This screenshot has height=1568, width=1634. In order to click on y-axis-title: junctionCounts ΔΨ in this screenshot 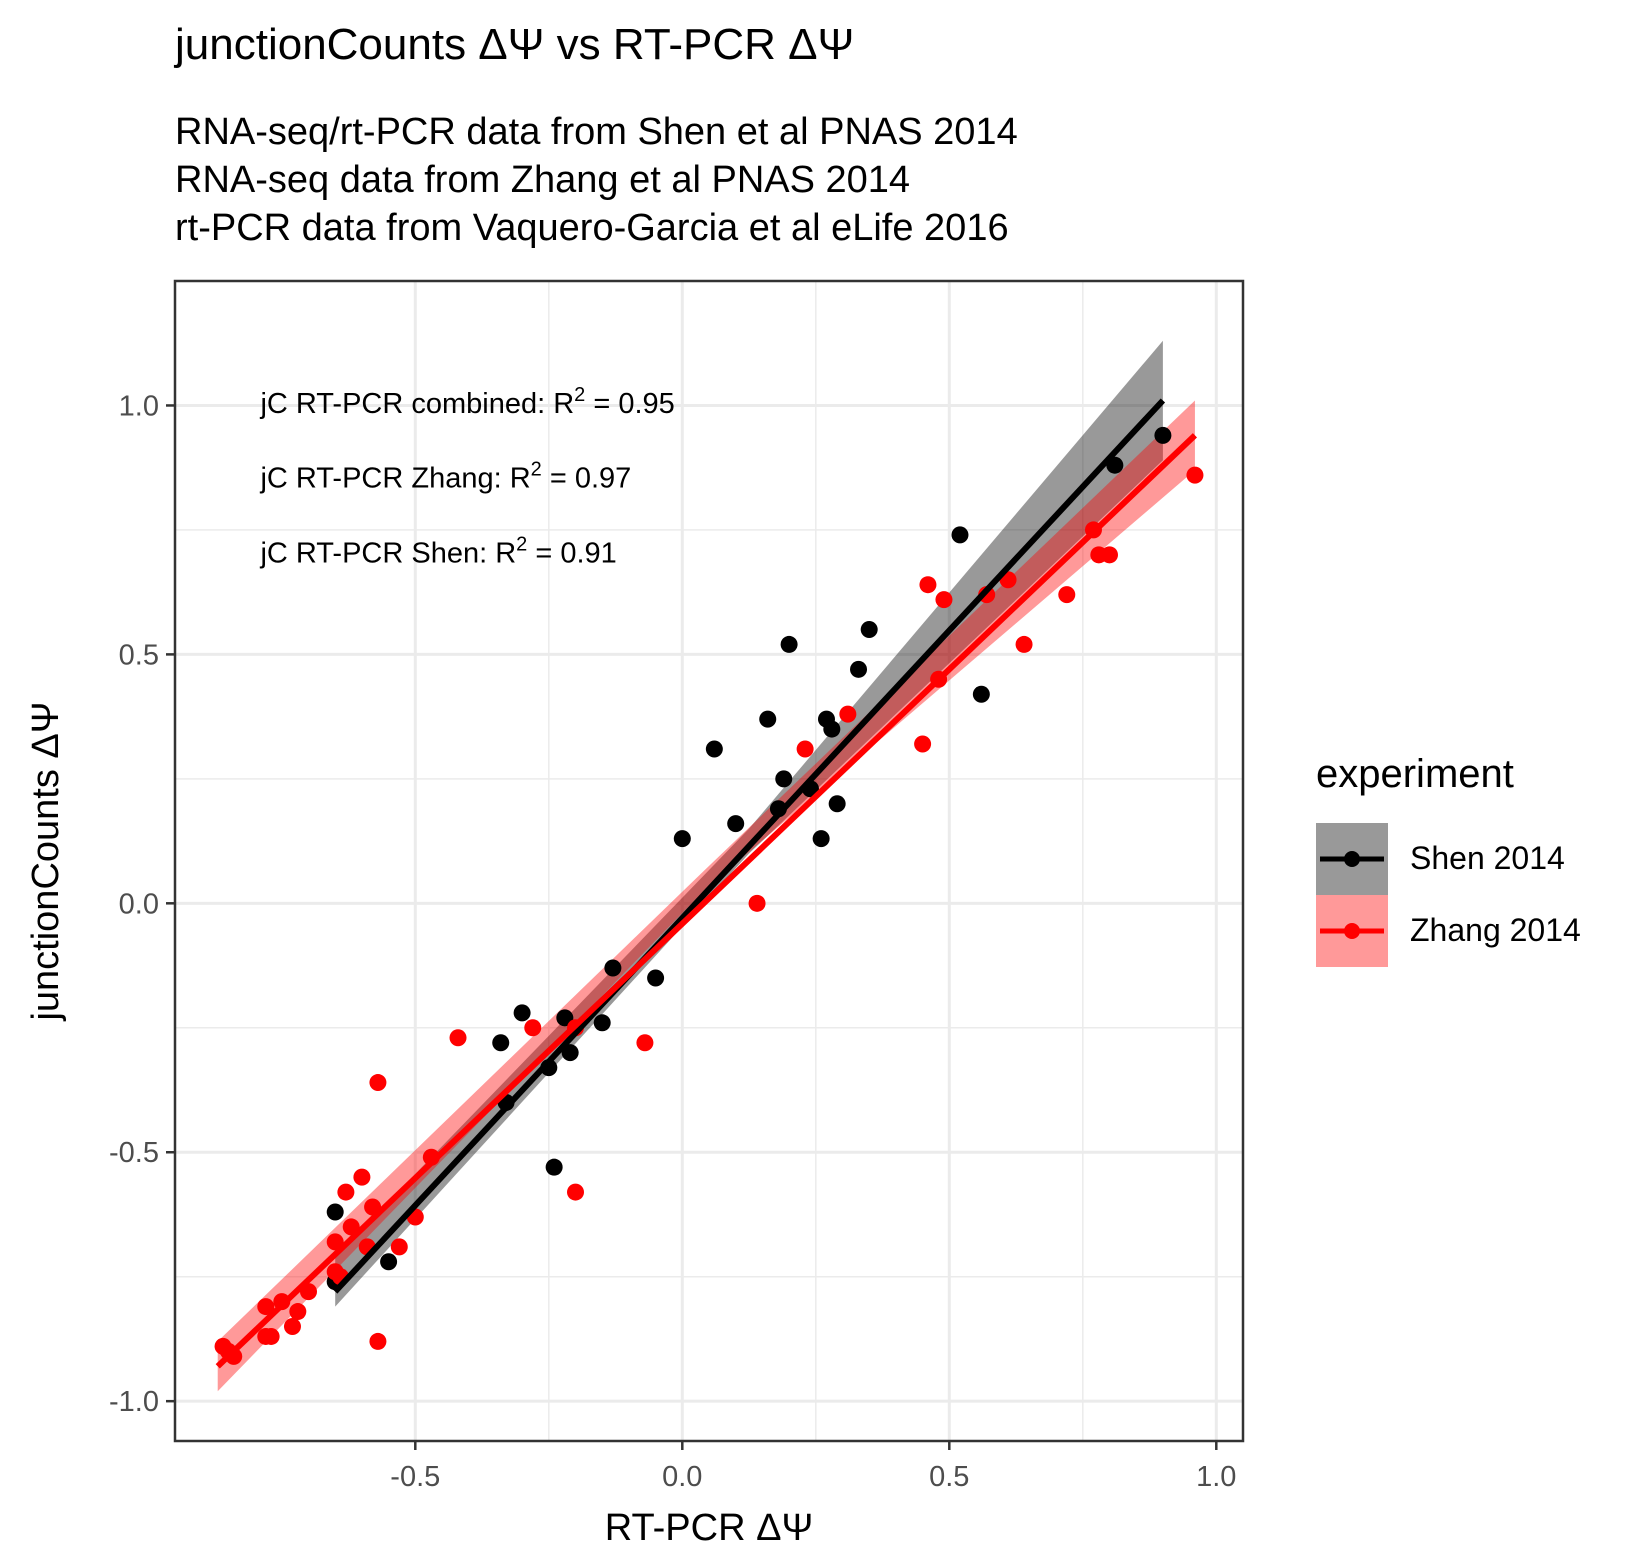, I will do `click(46, 861)`.